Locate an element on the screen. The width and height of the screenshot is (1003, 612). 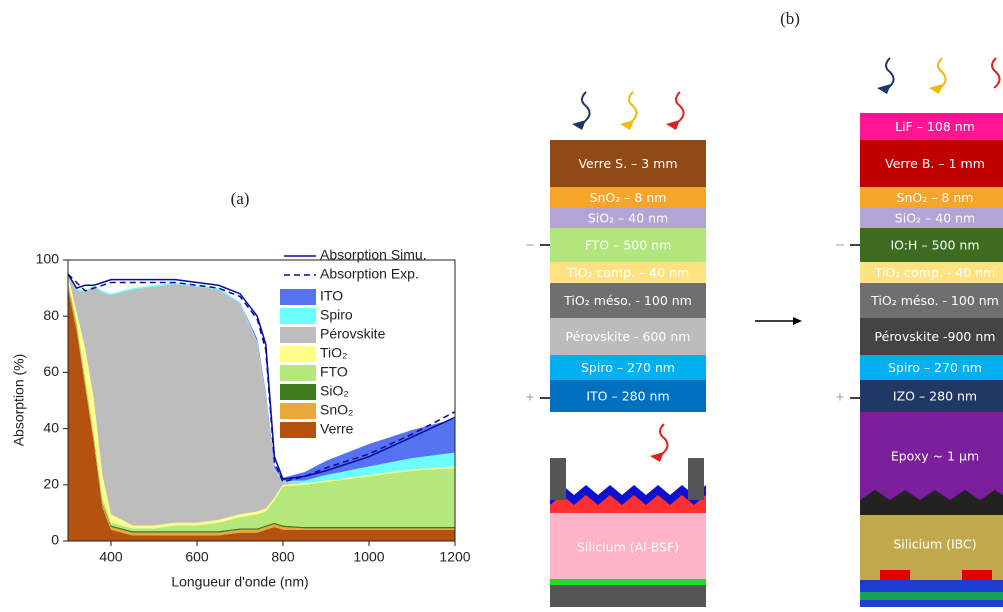
x-tick-label: 1000 is located at coordinates (368, 557).